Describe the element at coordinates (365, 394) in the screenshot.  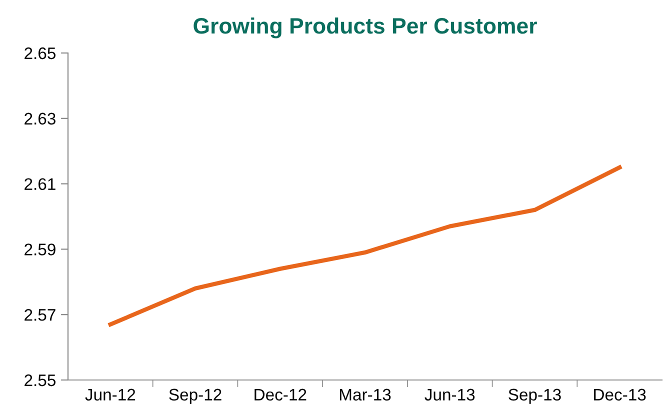
I see `x-tick-label: Mar-13` at that location.